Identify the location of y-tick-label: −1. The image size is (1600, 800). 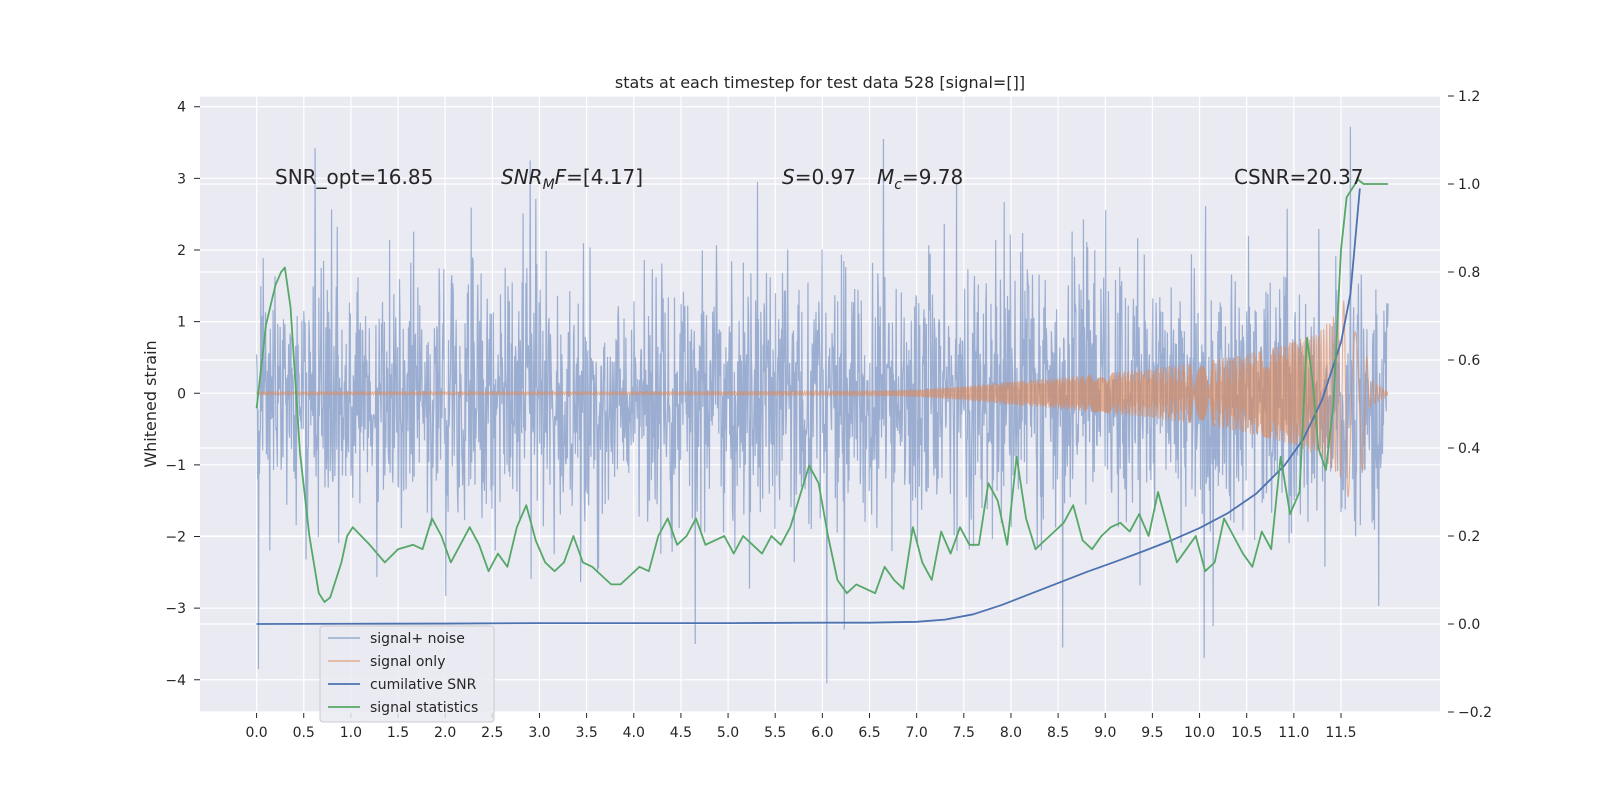
(175, 466).